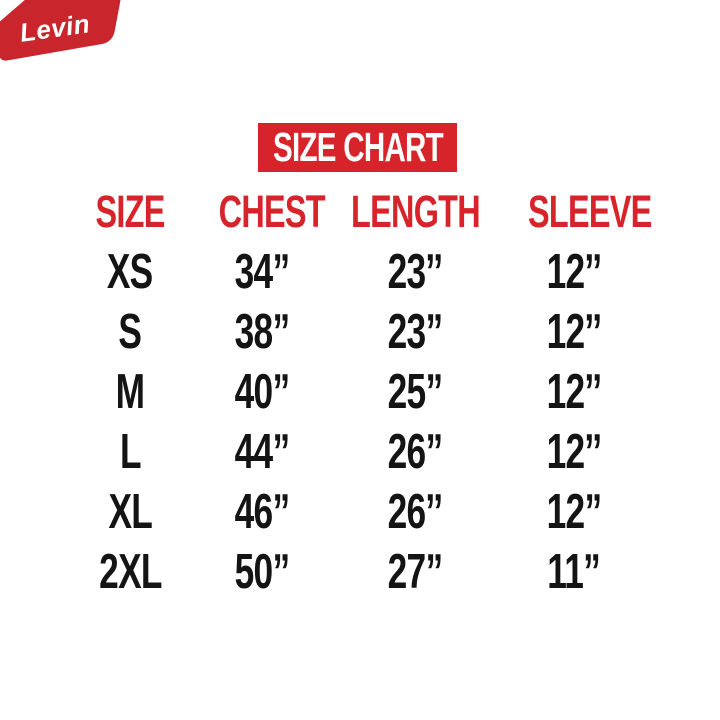  I want to click on column-header-length: LENGTH, so click(416, 211).